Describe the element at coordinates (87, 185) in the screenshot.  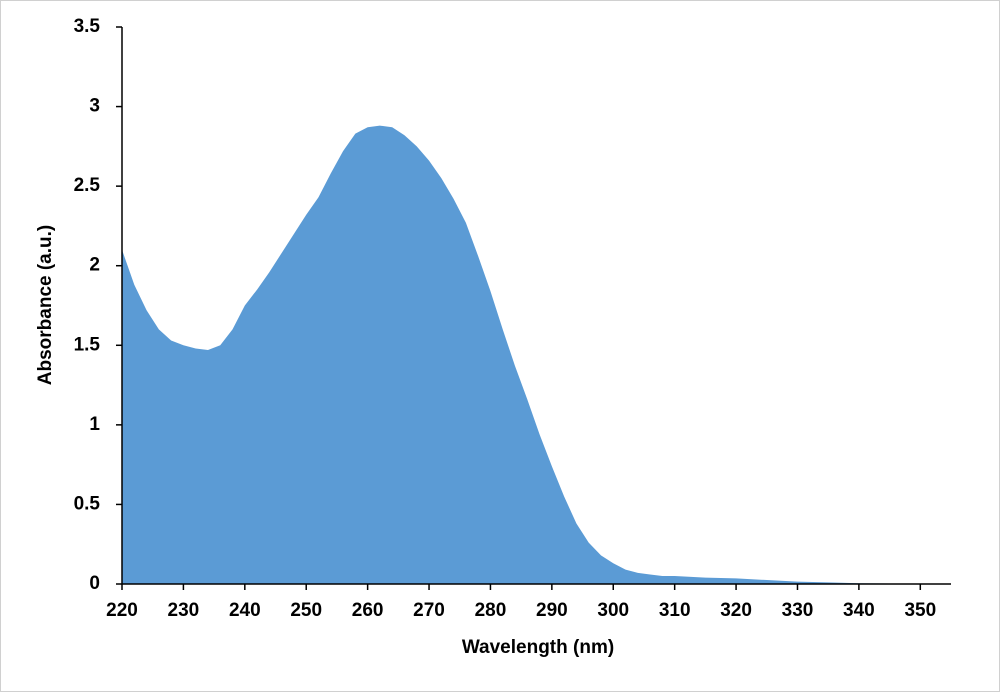
I see `y-tick-label: 2.5` at that location.